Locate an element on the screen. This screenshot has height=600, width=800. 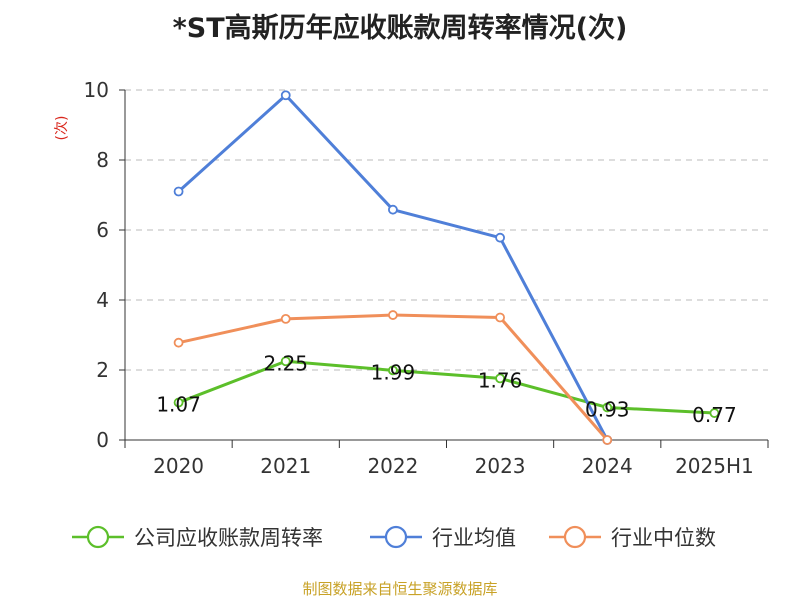
x-tick-label: 2022 is located at coordinates (392, 466).